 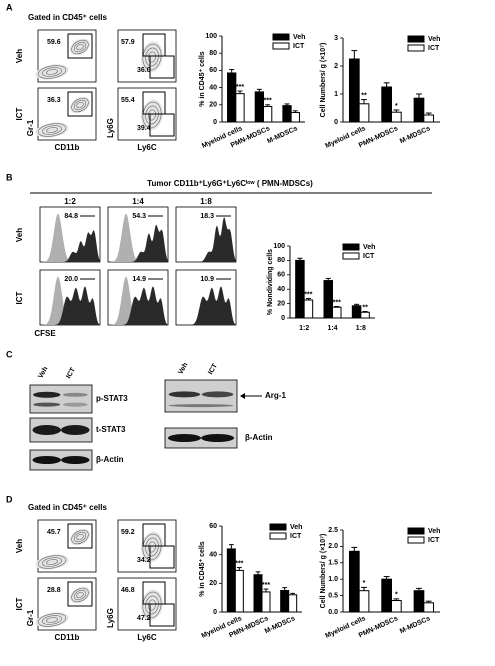 I want to click on gate-value: 59.6, so click(x=54, y=42).